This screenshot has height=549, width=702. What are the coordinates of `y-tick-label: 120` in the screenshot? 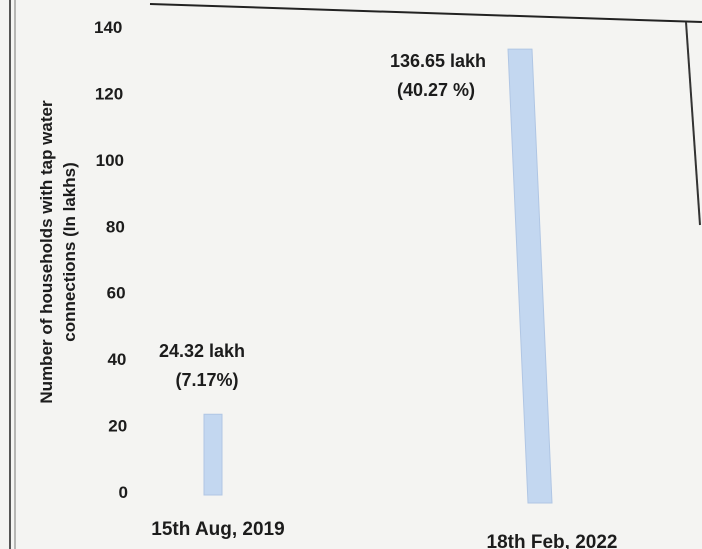 It's located at (109, 93).